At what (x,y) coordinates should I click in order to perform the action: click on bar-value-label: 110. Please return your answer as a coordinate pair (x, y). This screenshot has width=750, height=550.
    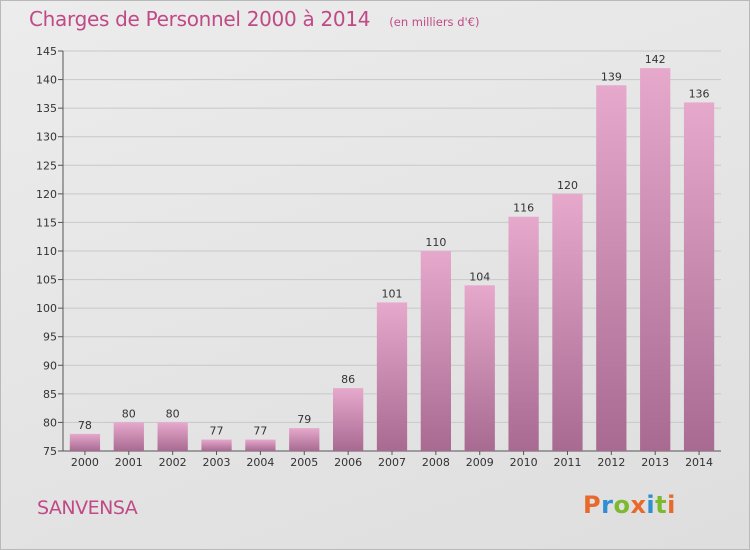
    Looking at the image, I should click on (435, 242).